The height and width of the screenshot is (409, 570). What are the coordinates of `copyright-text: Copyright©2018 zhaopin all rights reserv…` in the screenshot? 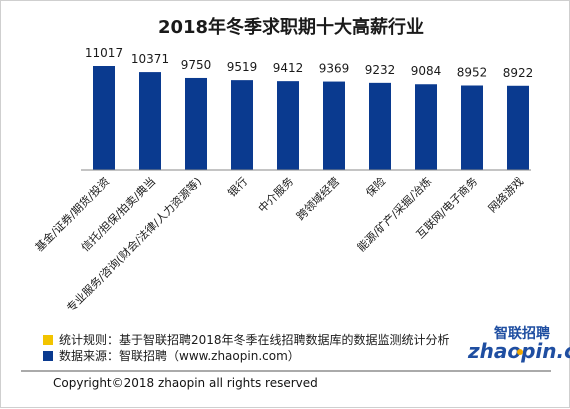 It's located at (185, 383).